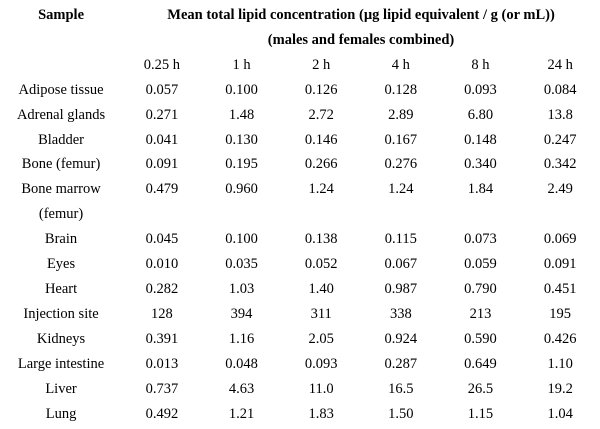 The image size is (600, 429). What do you see at coordinates (61, 239) in the screenshot?
I see `row-label-line1: Brain` at bounding box center [61, 239].